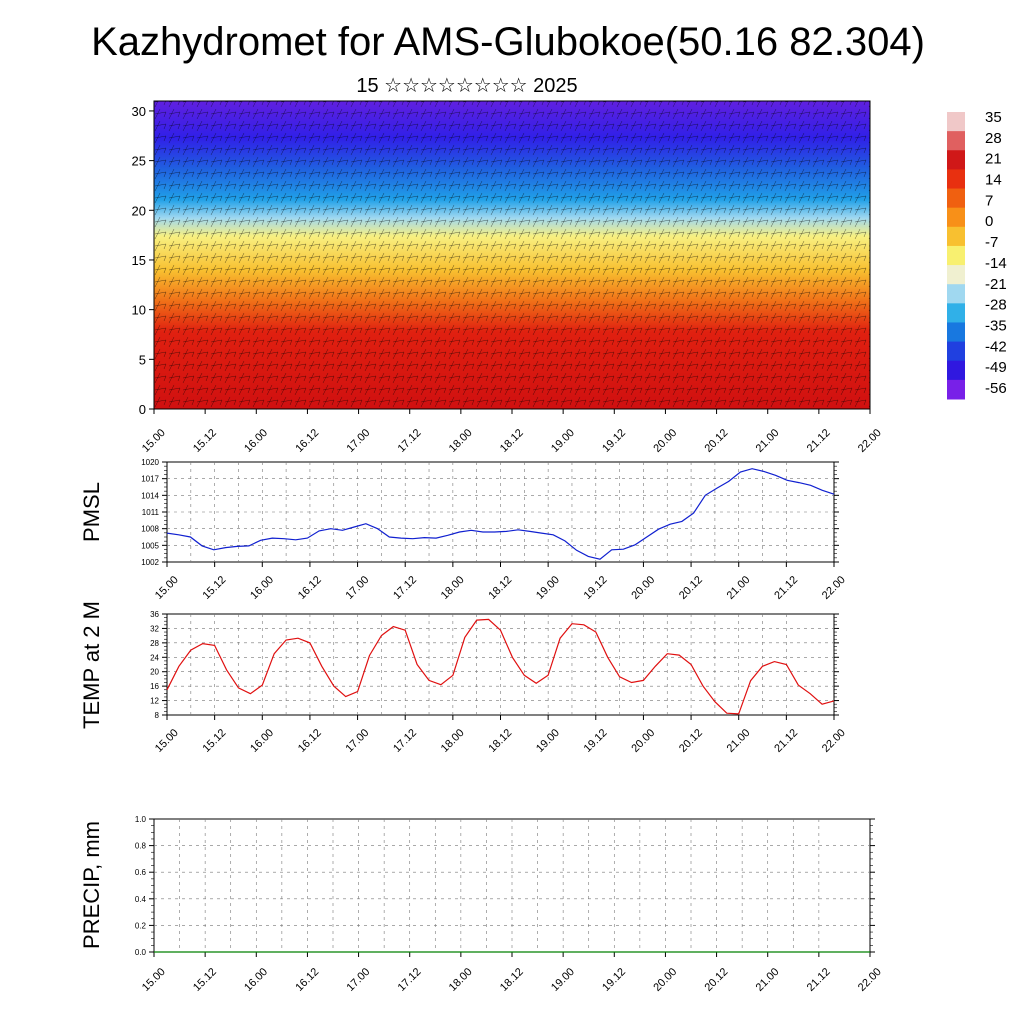 This screenshot has height=1024, width=1024. Describe the element at coordinates (512, 441) in the screenshot. I see `heatmap-x-tick-label: 18.12` at that location.